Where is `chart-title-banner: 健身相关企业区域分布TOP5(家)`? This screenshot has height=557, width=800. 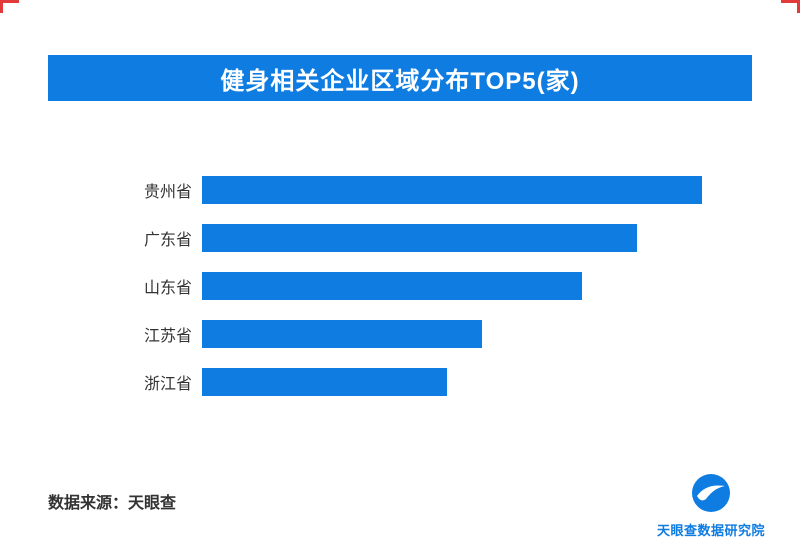 chart-title-banner: 健身相关企业区域分布TOP5(家) is located at coordinates (400, 78).